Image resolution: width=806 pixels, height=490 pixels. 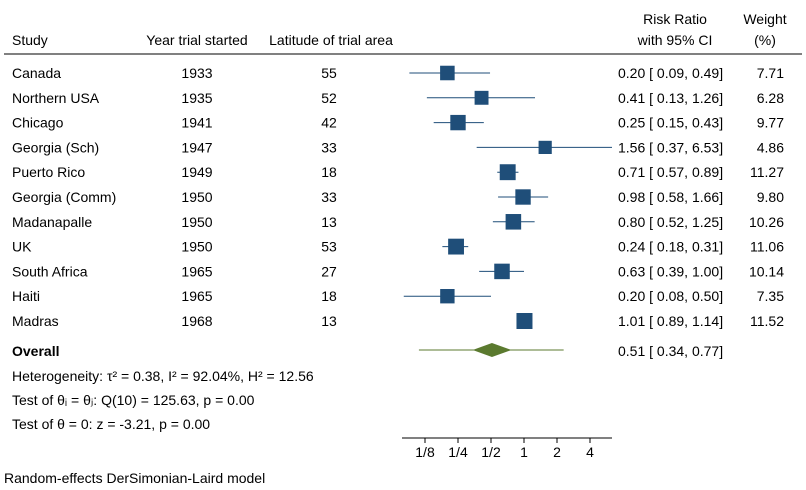 What do you see at coordinates (64, 197) in the screenshot?
I see `study-name: Georgia (Comm)` at bounding box center [64, 197].